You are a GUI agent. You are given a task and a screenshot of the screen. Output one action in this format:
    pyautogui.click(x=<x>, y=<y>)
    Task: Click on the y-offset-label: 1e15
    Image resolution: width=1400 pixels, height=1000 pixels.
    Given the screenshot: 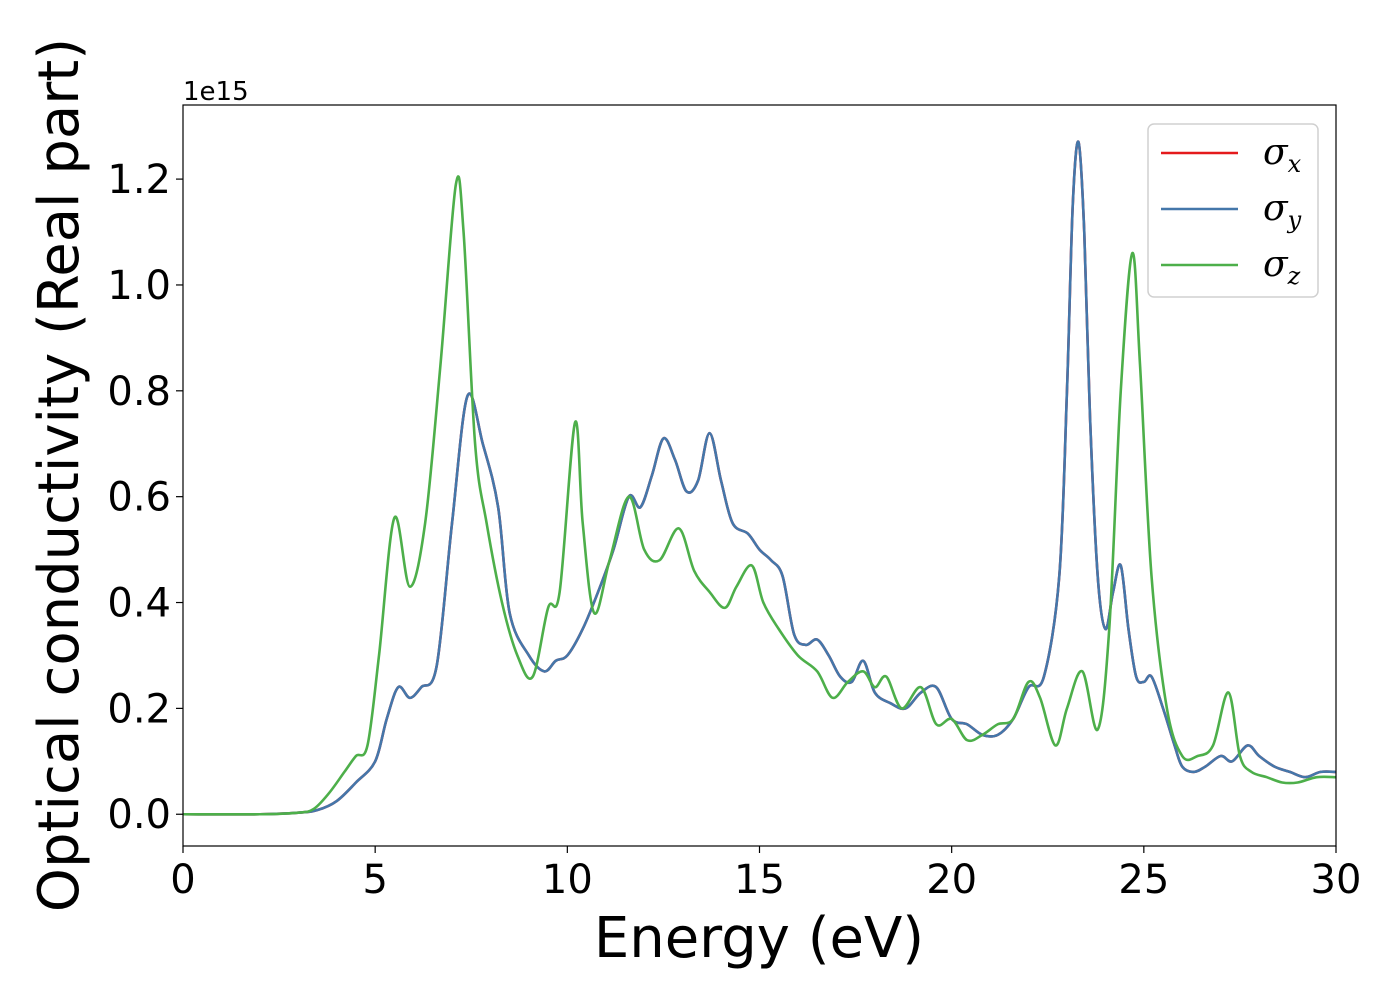 What is the action you would take?
    pyautogui.click(x=216, y=92)
    